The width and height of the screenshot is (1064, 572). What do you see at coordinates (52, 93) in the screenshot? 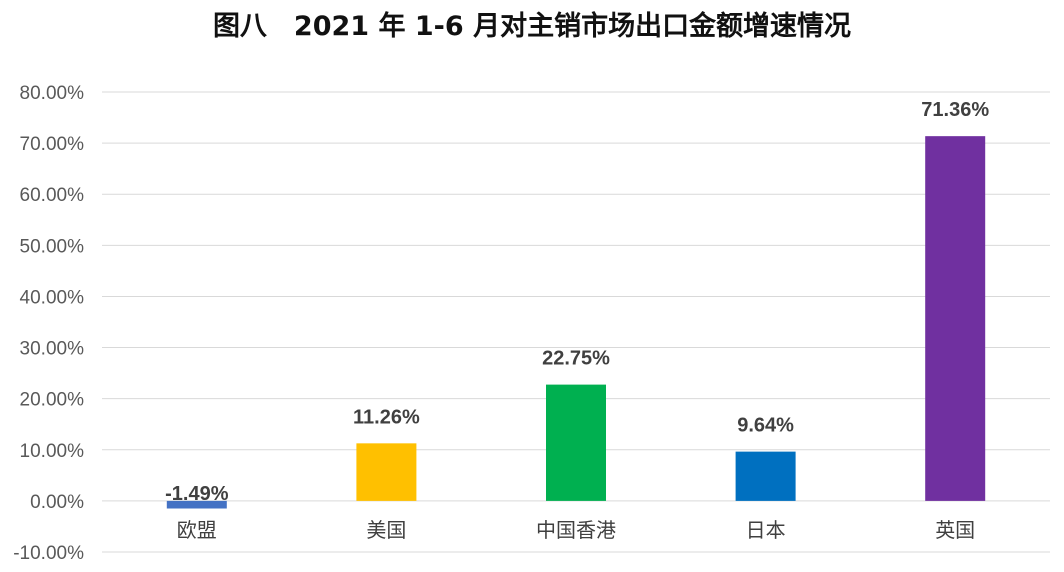
I see `y-tick-label: 80.00%` at bounding box center [52, 93].